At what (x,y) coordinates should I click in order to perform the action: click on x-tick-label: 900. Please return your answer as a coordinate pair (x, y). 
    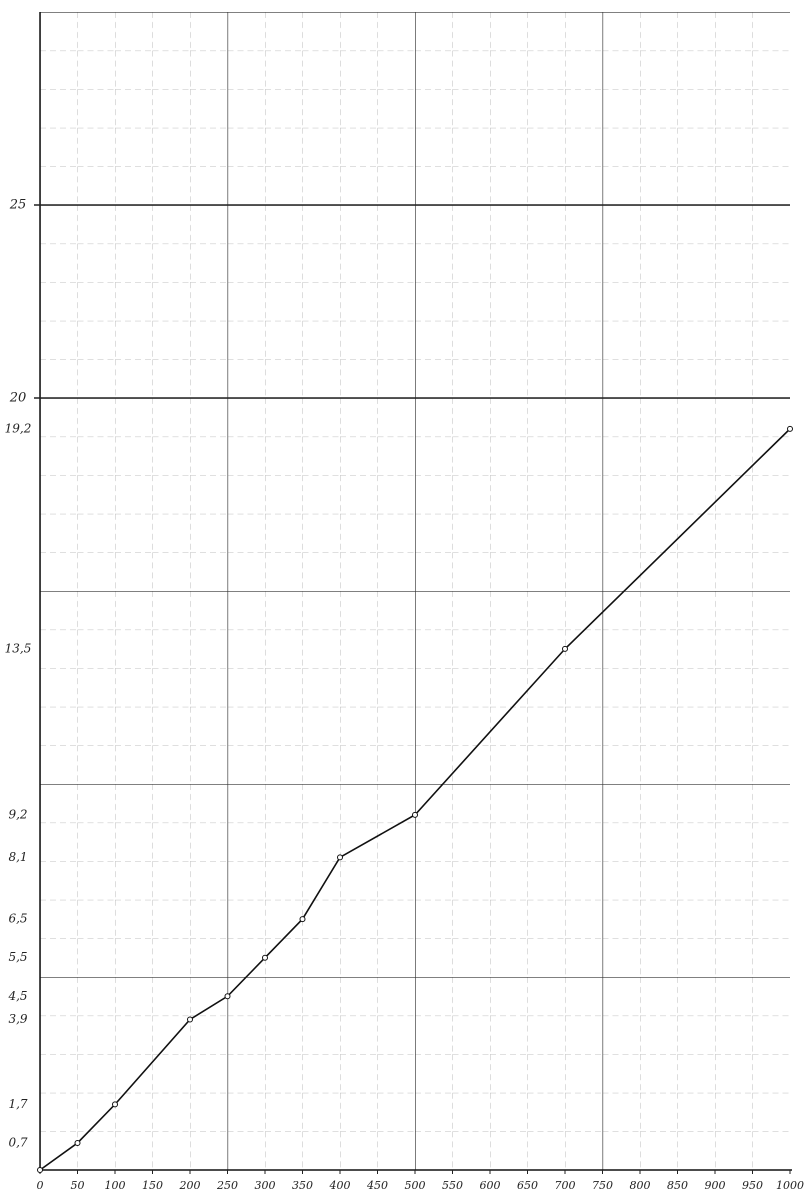
    Looking at the image, I should click on (715, 1185).